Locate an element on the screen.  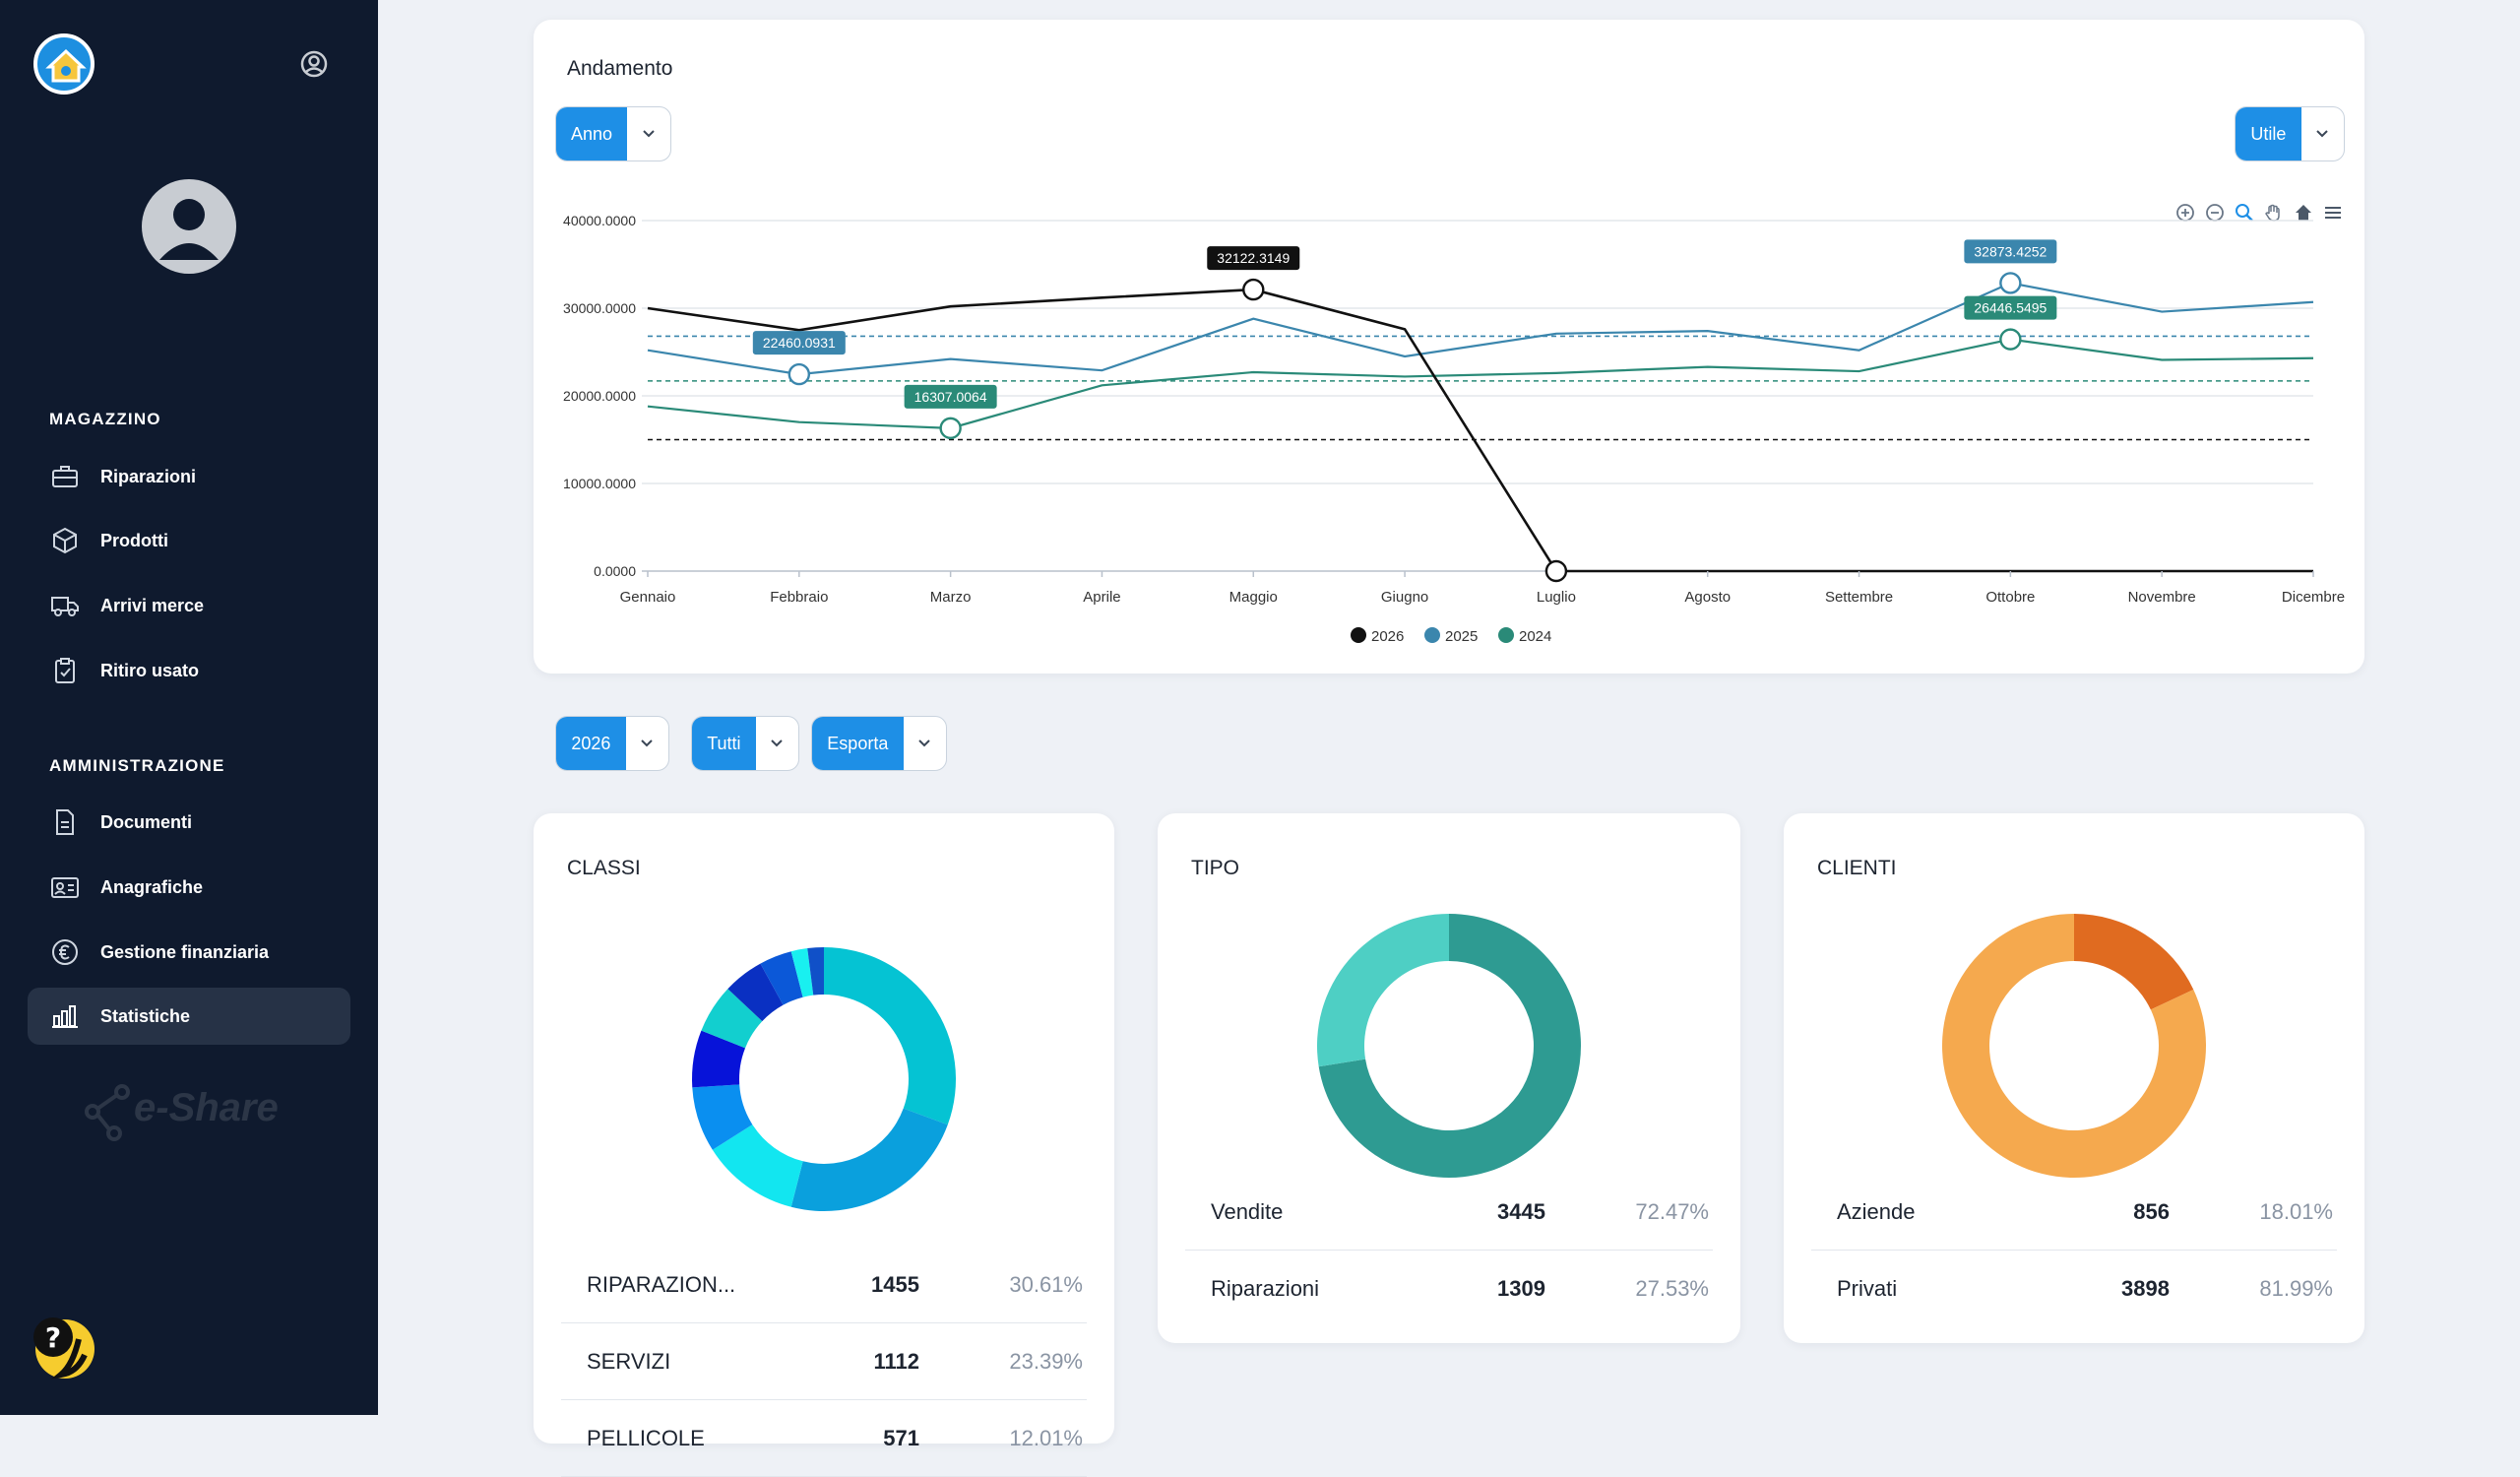
list-item: PELLICOLE 571 12.01% is located at coordinates (824, 1439).